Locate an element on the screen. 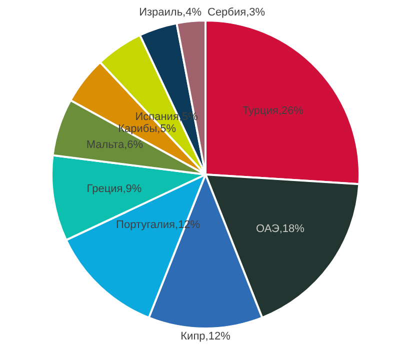 The image size is (404, 349). slice-label: ОАЭ,18% is located at coordinates (280, 228).